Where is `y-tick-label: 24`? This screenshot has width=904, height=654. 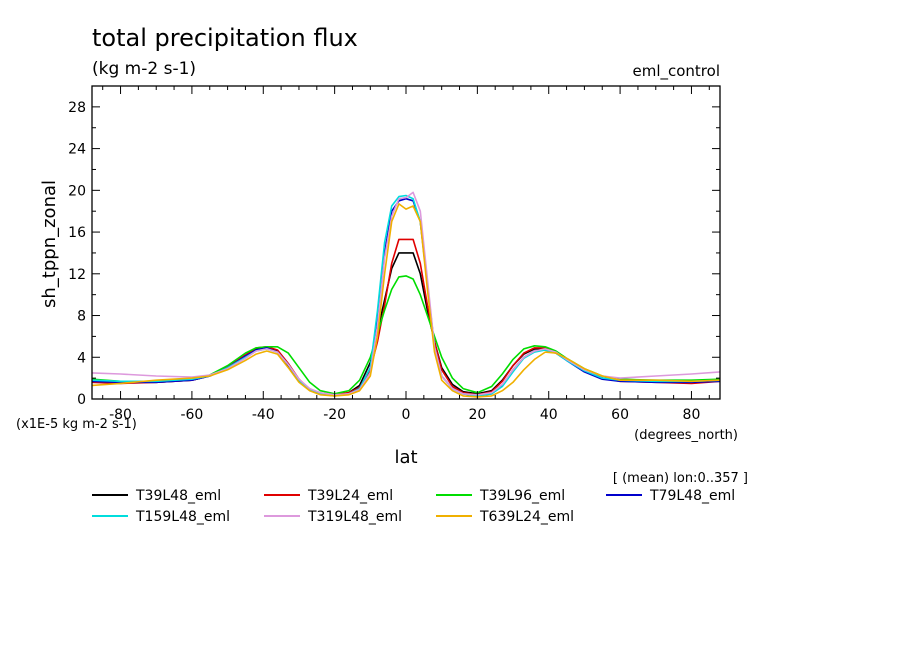
y-tick-label: 24 is located at coordinates (77, 150).